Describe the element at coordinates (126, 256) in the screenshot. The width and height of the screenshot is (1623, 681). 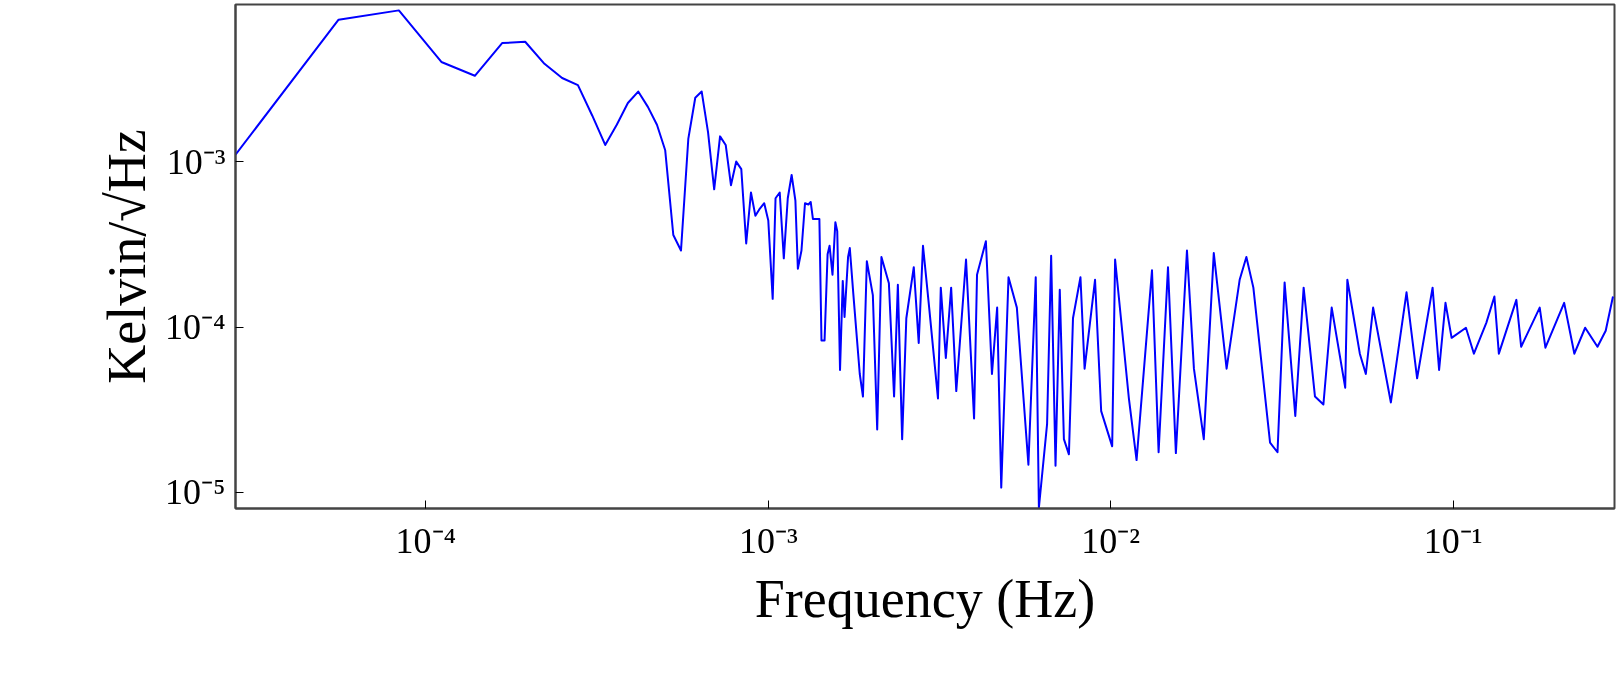
I see `y-axis-title: Kelvin/√Hz` at that location.